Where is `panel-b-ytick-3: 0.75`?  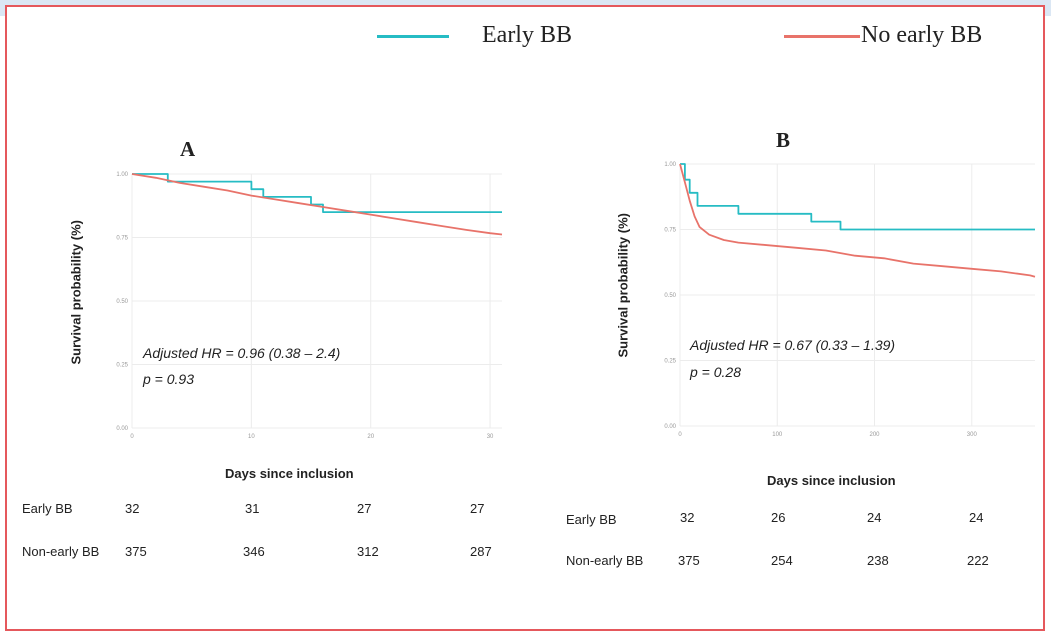
panel-b-ytick-3: 0.75 is located at coordinates (670, 231).